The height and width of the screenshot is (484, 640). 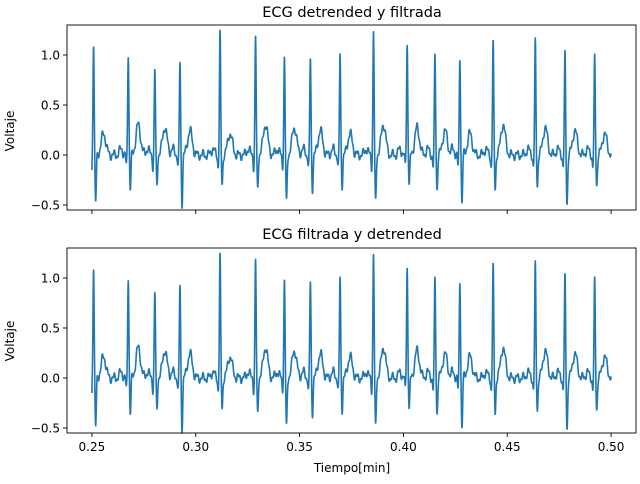 What do you see at coordinates (352, 235) in the screenshot?
I see `chart-title: ECG filtrada y detrended` at bounding box center [352, 235].